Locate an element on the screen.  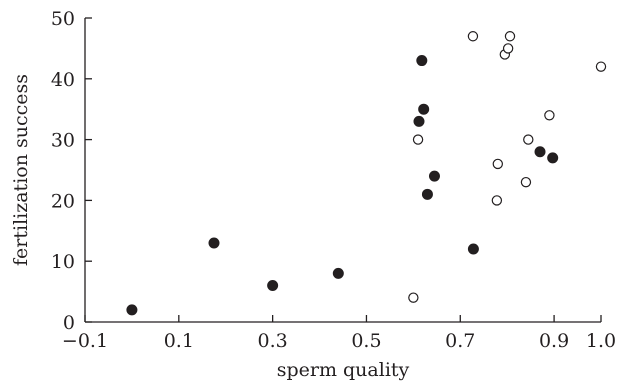
x-axis-ticks: −0.1 0.1 0.3 0.5 0.7 0.9 1.0 is located at coordinates (339, 333).